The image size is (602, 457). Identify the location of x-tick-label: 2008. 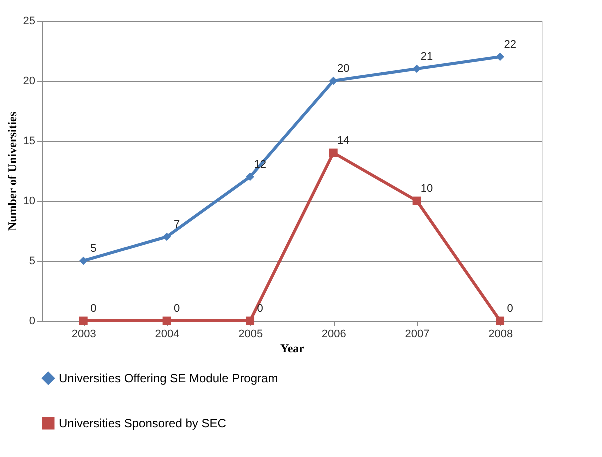
(501, 334).